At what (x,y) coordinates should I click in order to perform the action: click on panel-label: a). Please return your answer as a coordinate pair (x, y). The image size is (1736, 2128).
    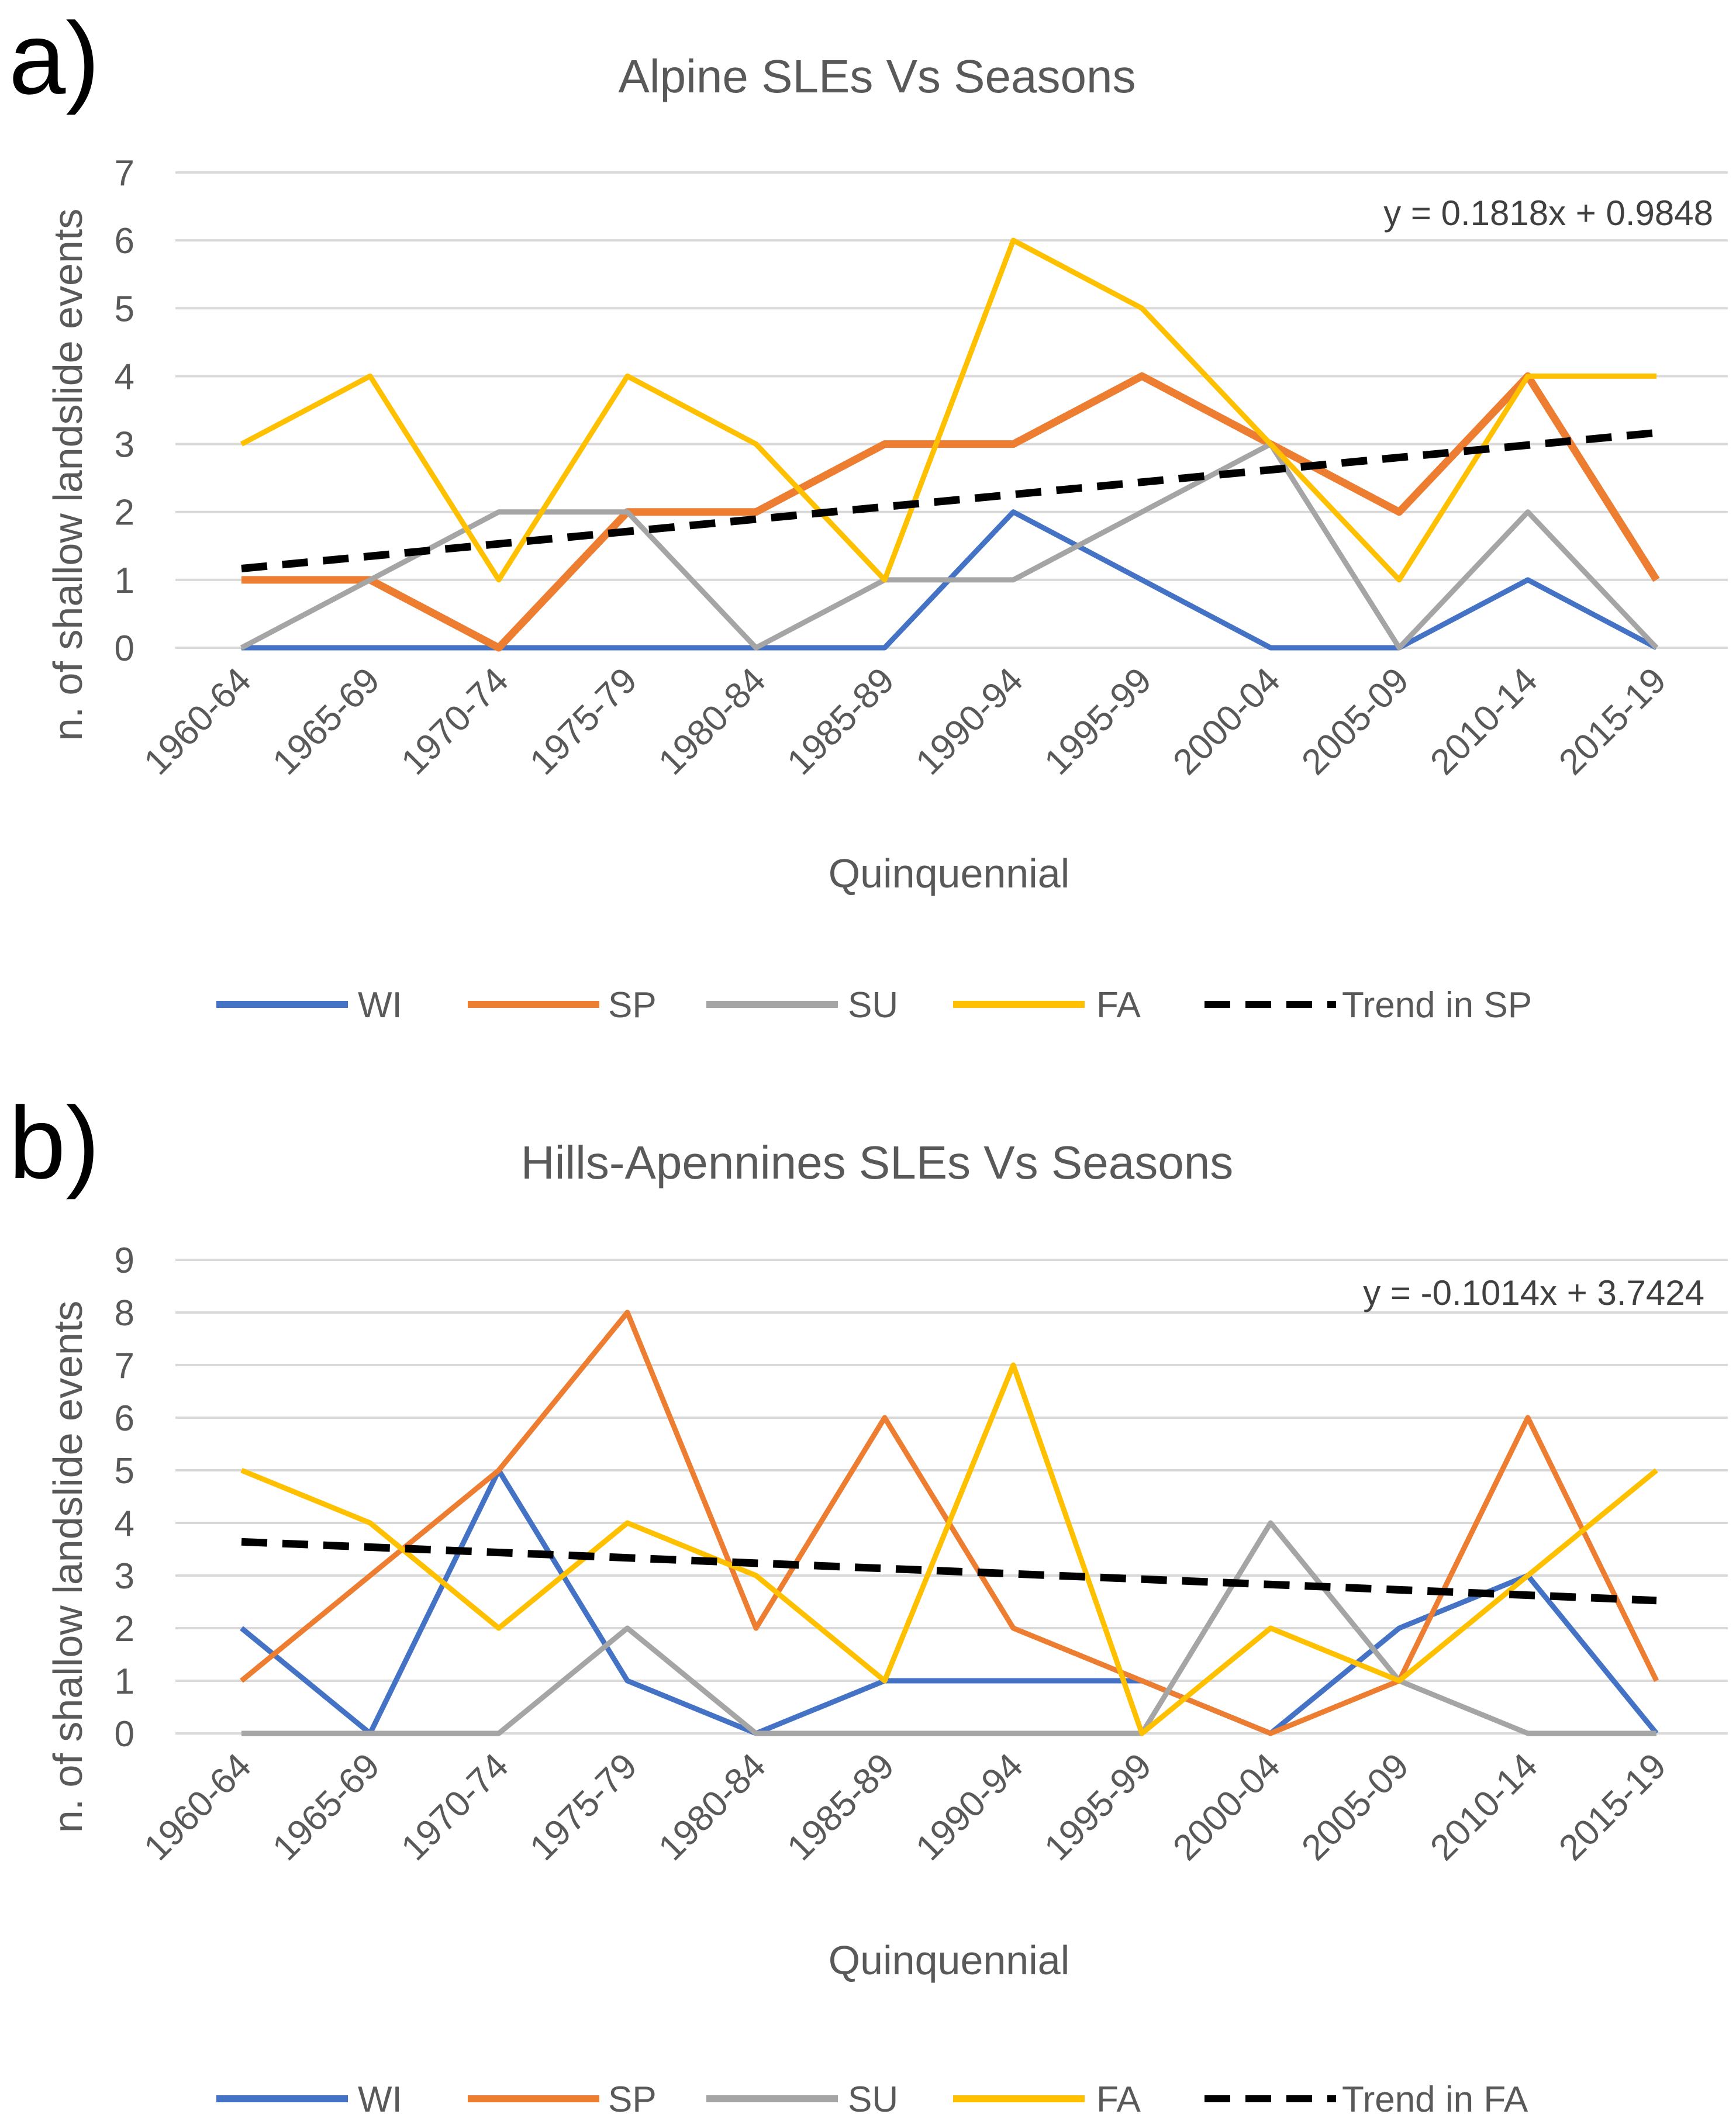
    Looking at the image, I should click on (55, 59).